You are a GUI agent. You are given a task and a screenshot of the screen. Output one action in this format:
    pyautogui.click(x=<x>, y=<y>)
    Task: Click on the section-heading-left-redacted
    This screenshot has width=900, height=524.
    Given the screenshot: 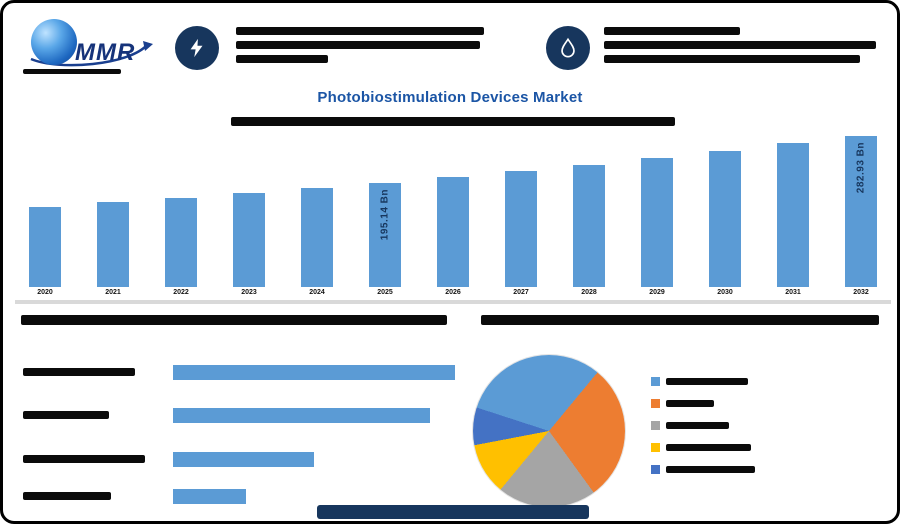 What is the action you would take?
    pyautogui.click(x=234, y=320)
    